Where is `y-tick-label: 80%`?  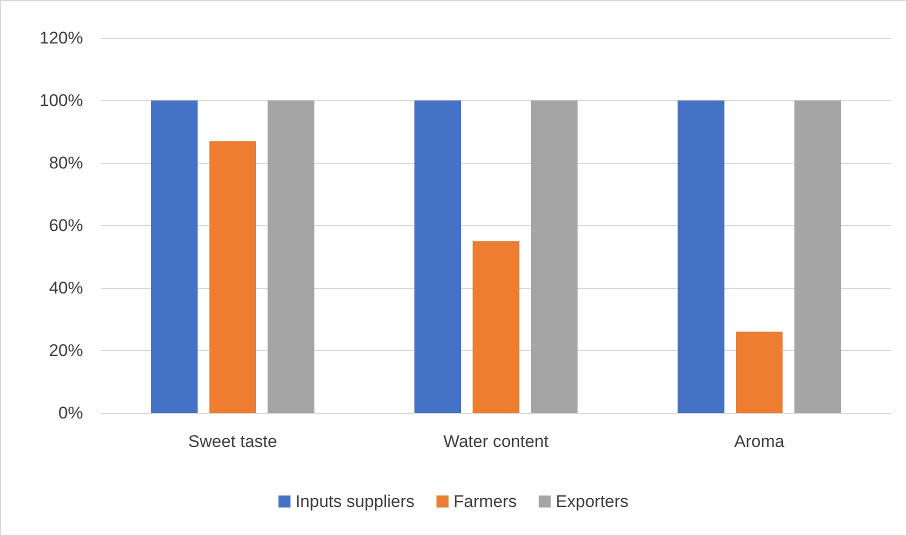 y-tick-label: 80% is located at coordinates (65, 163).